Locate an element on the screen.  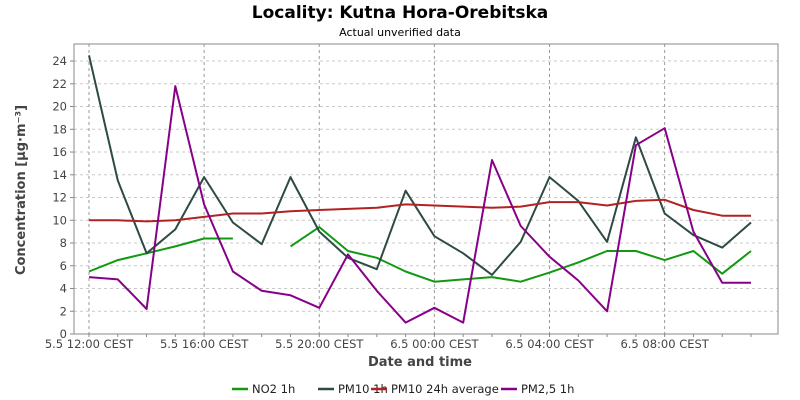
y-tick-label: 20 is located at coordinates (59, 107).